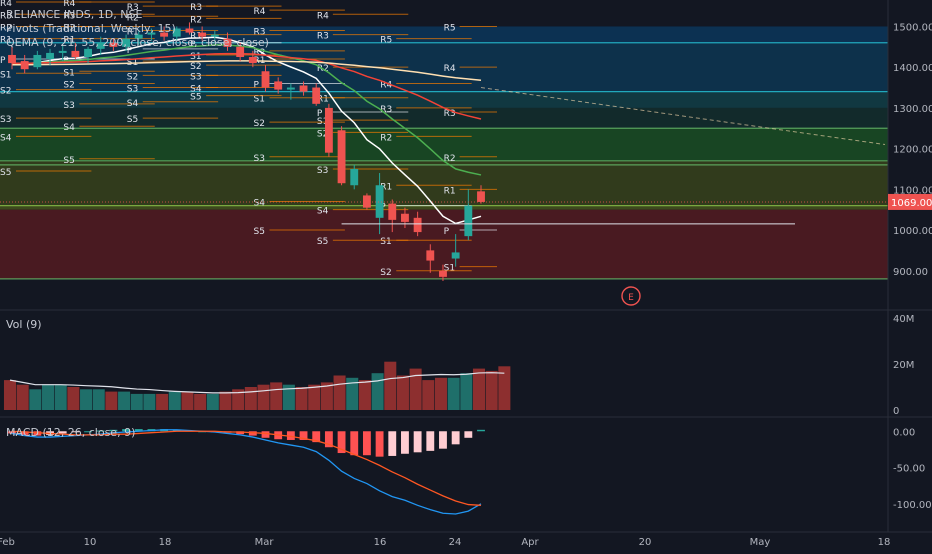 The image size is (932, 554). Describe the element at coordinates (903, 319) in the screenshot. I see `volume-axis-tick: 40M` at that location.